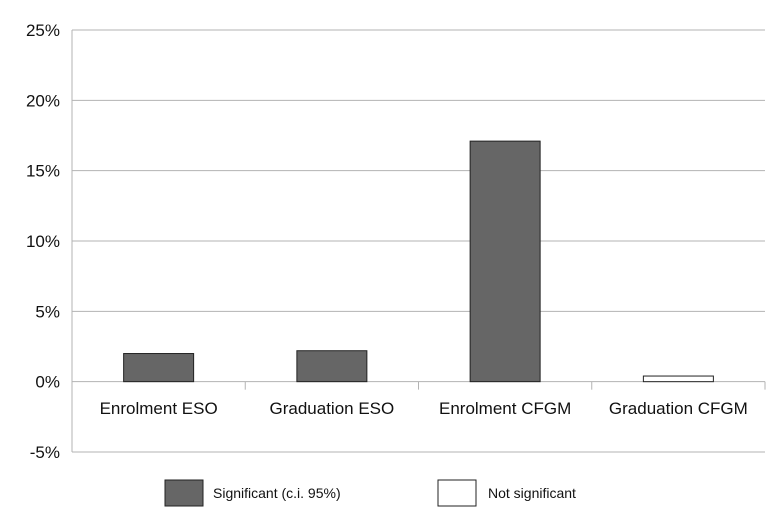  I want to click on bar-enrolment-eso, so click(159, 368).